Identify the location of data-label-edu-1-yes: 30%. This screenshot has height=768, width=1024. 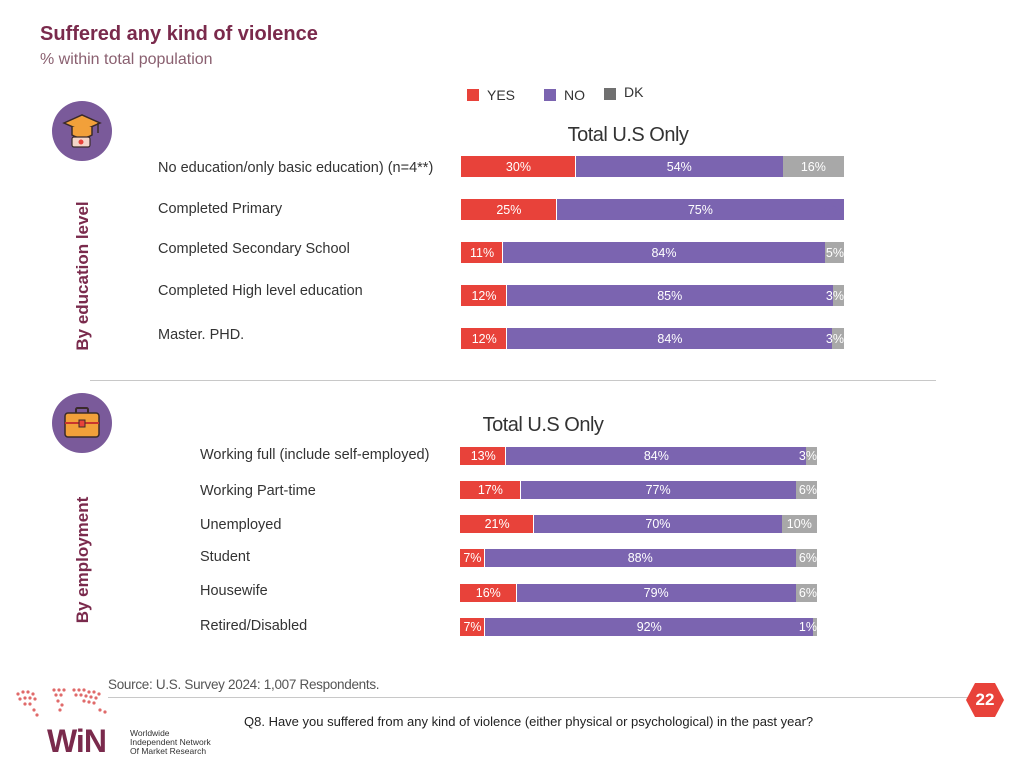
(518, 166).